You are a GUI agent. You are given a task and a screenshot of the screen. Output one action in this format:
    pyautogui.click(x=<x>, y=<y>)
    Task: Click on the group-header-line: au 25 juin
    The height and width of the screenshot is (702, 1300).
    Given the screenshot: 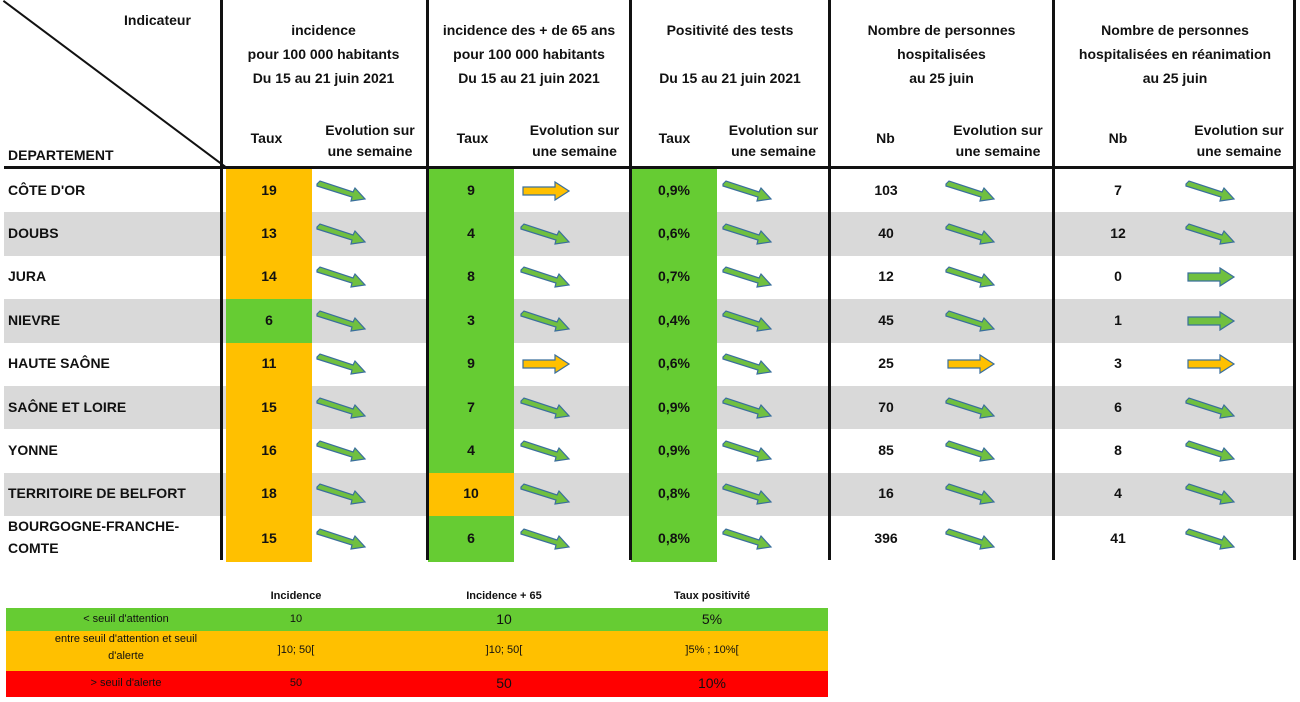 What is the action you would take?
    pyautogui.click(x=1175, y=78)
    